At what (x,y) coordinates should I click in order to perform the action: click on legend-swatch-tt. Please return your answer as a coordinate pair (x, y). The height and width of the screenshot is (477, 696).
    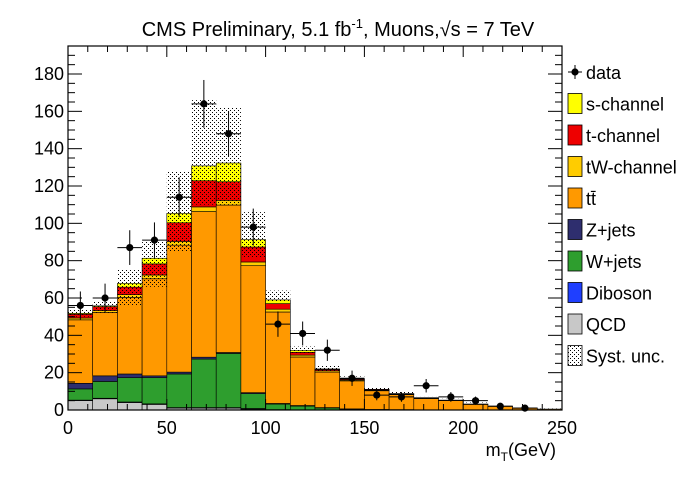
    Looking at the image, I should click on (575, 198).